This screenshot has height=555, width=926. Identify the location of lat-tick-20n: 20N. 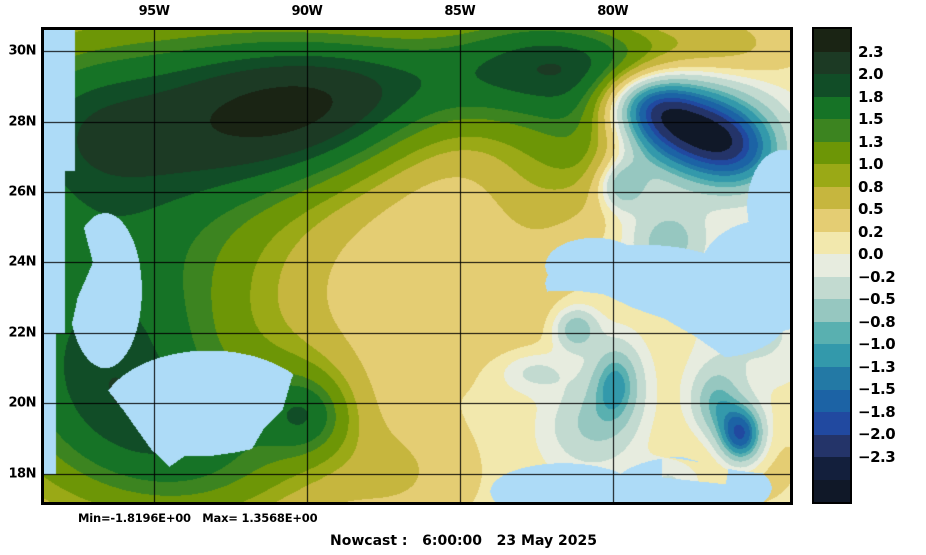
(22, 403).